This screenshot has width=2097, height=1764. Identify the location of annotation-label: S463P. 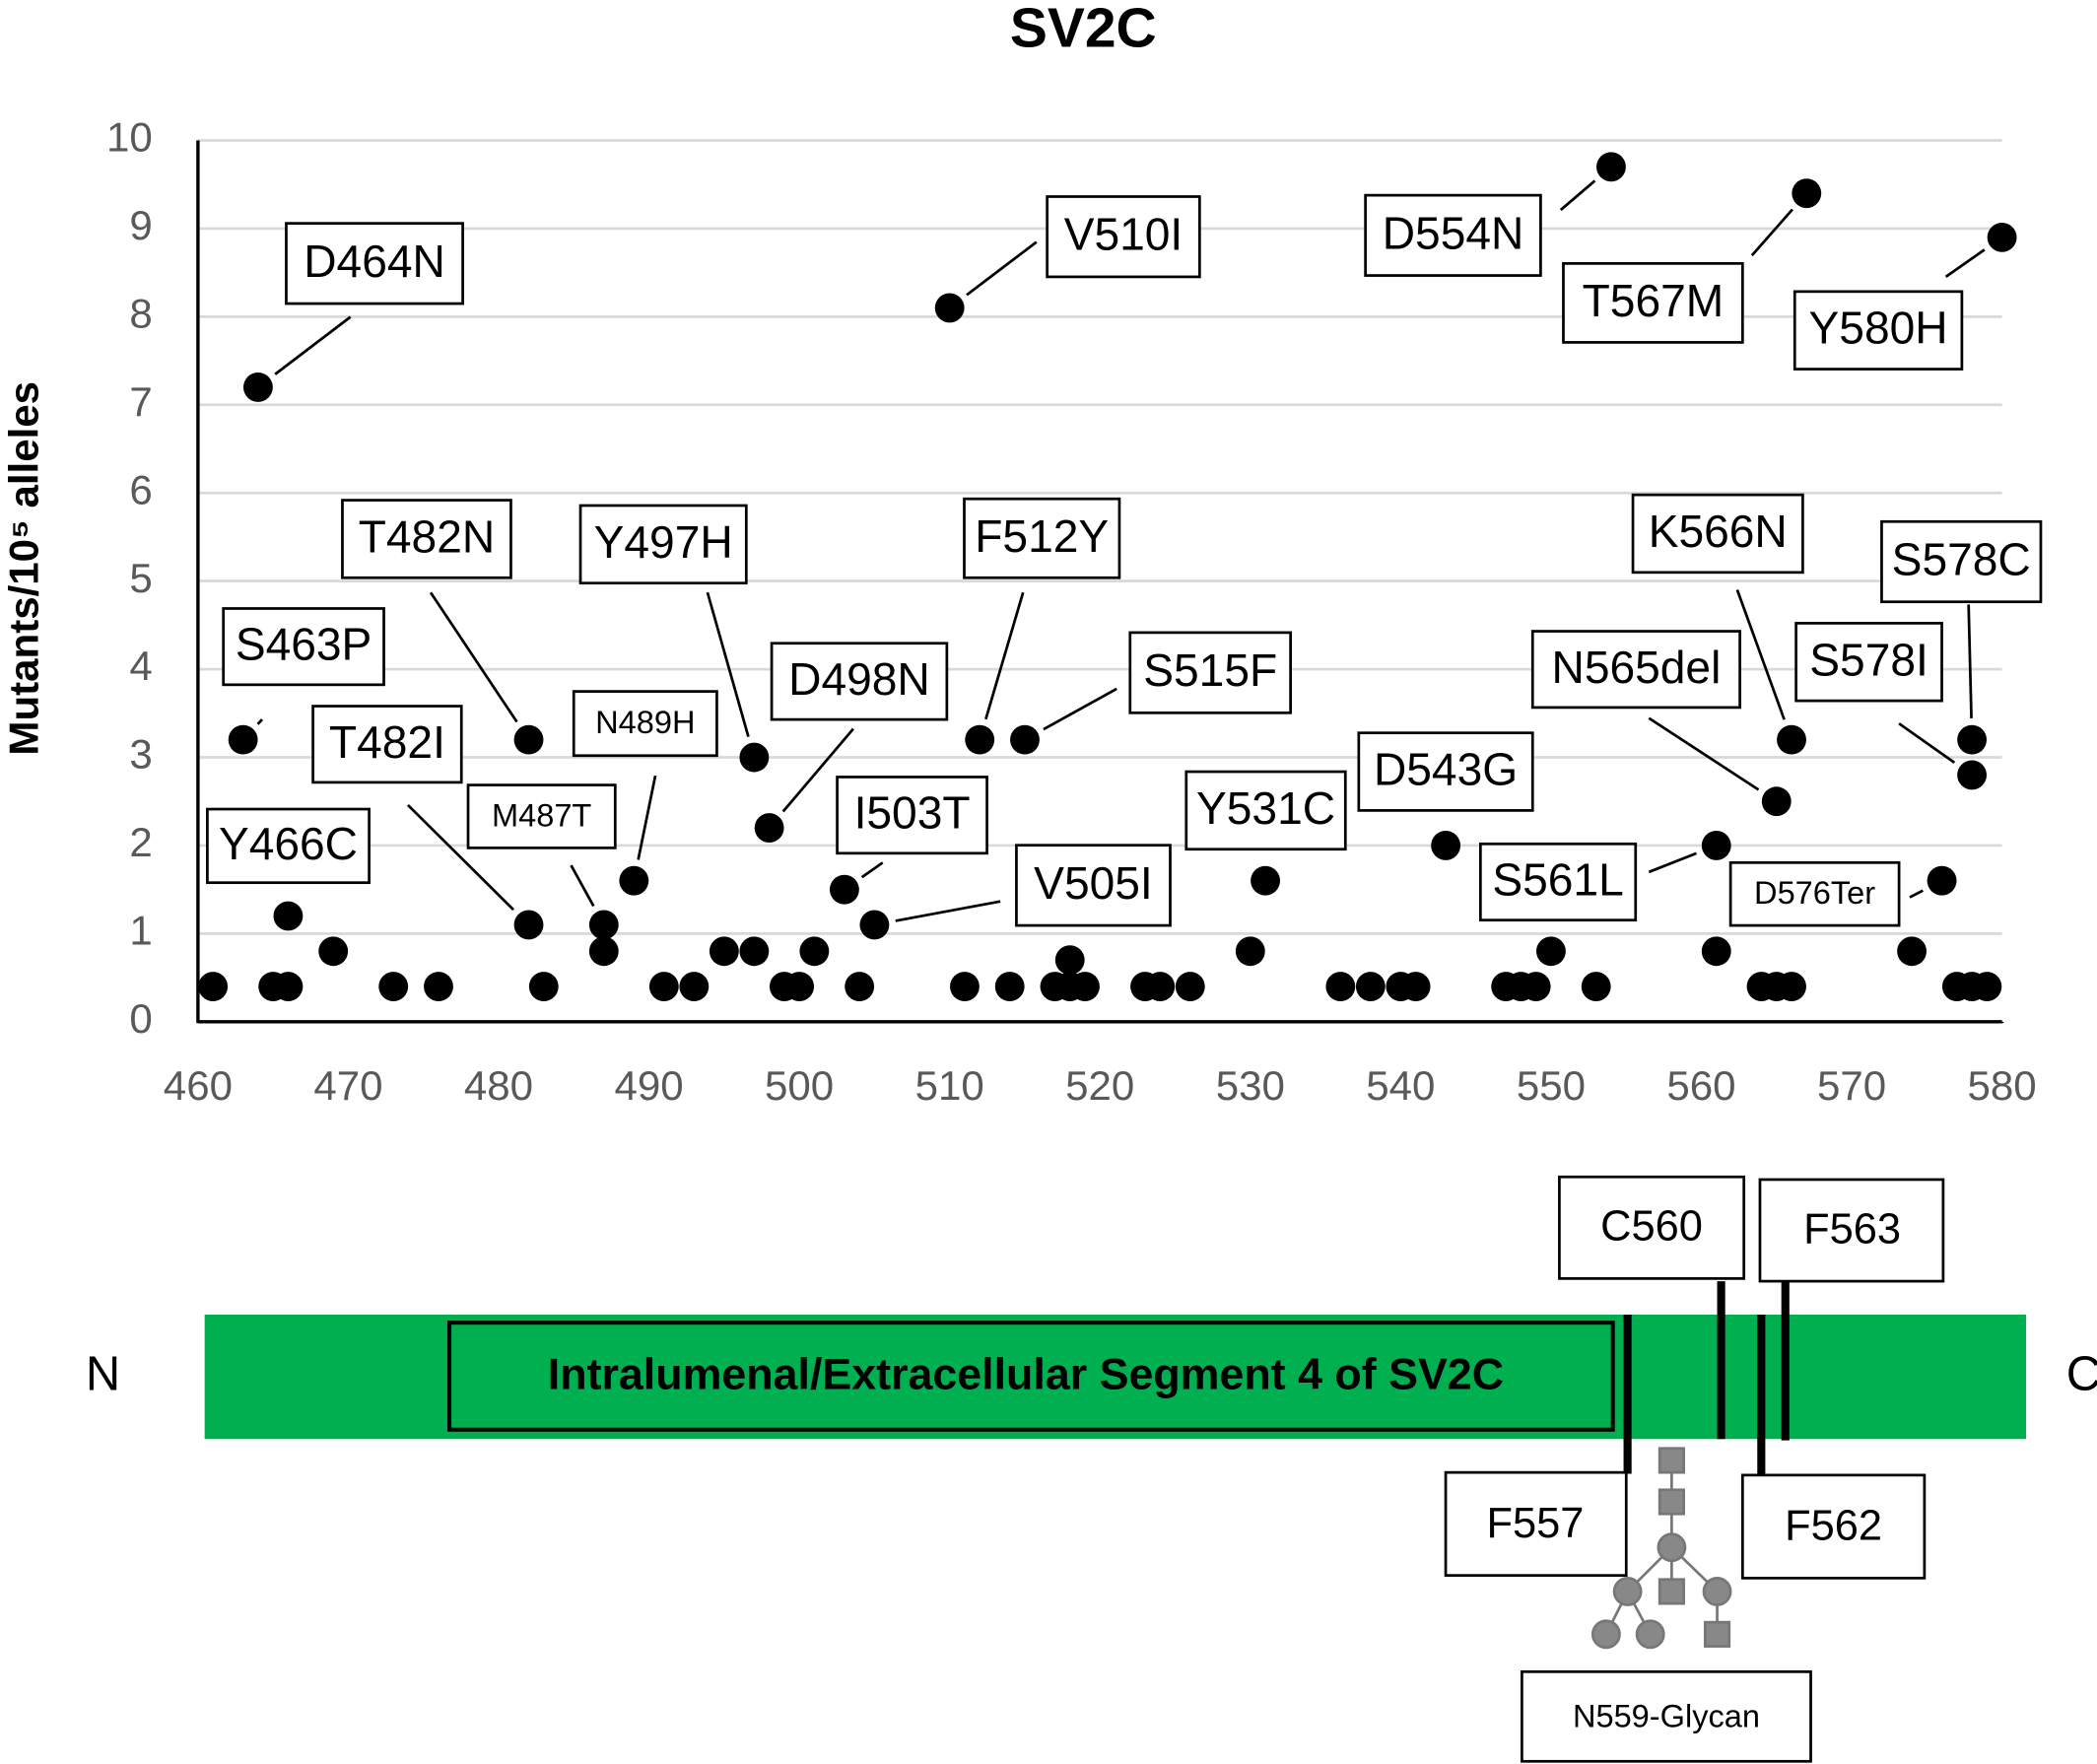
(304, 644).